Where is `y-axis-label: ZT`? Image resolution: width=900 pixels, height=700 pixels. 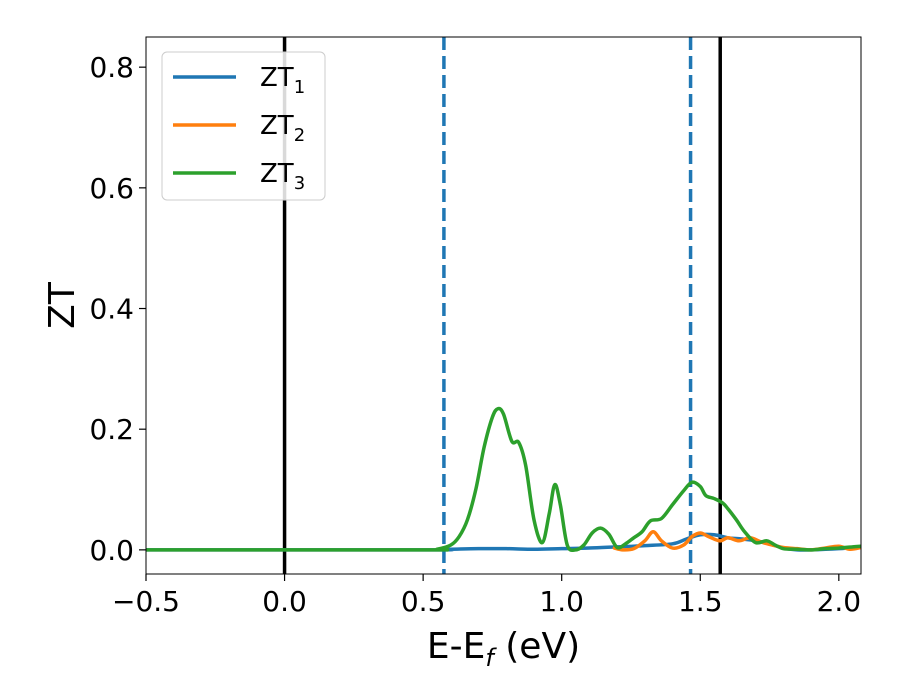
y-axis-label: ZT is located at coordinates (62, 305).